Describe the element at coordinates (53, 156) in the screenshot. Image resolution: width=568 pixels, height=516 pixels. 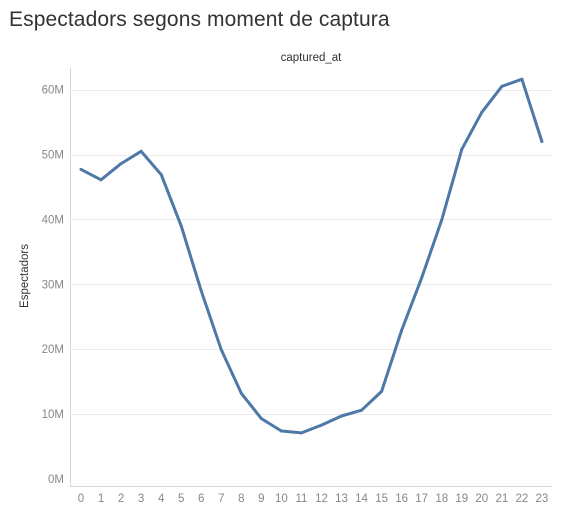
I see `y-tick-label: 50M` at that location.